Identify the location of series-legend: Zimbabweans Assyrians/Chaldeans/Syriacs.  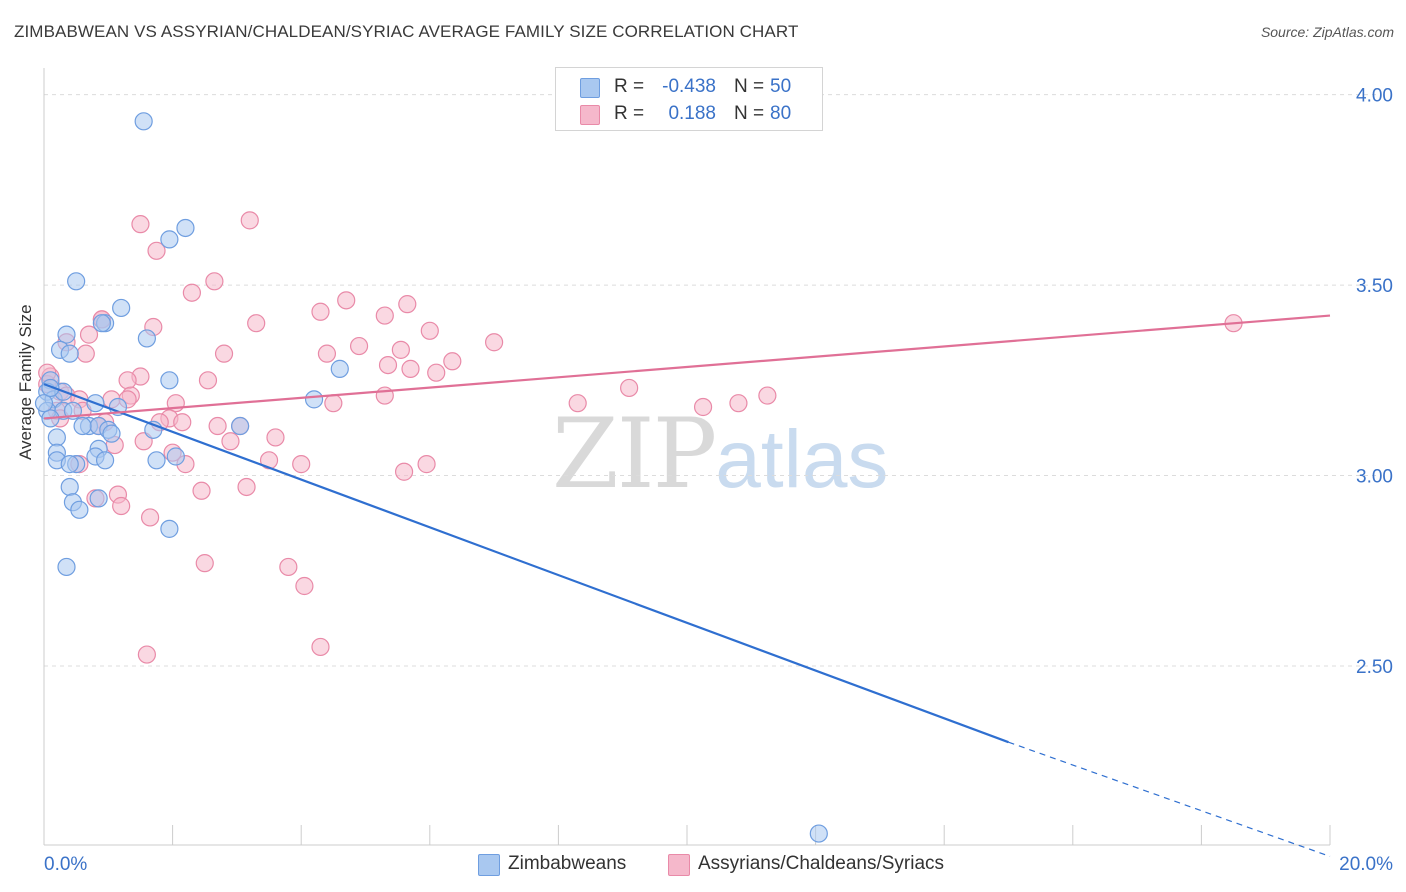
(703, 864).